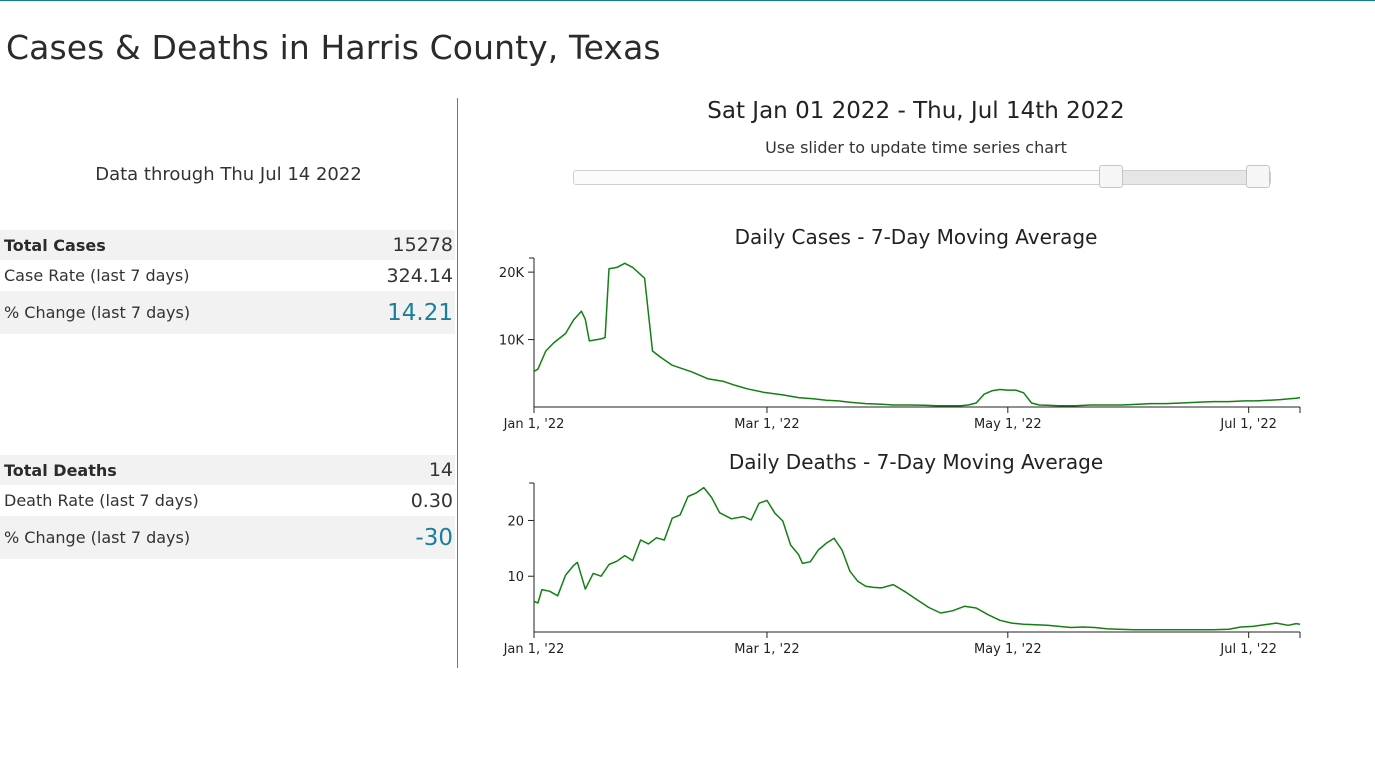 This screenshot has width=1375, height=765. I want to click on date-range-title: Sat Jan 01 2022 - Thu, Jul 14th 2022, so click(916, 111).